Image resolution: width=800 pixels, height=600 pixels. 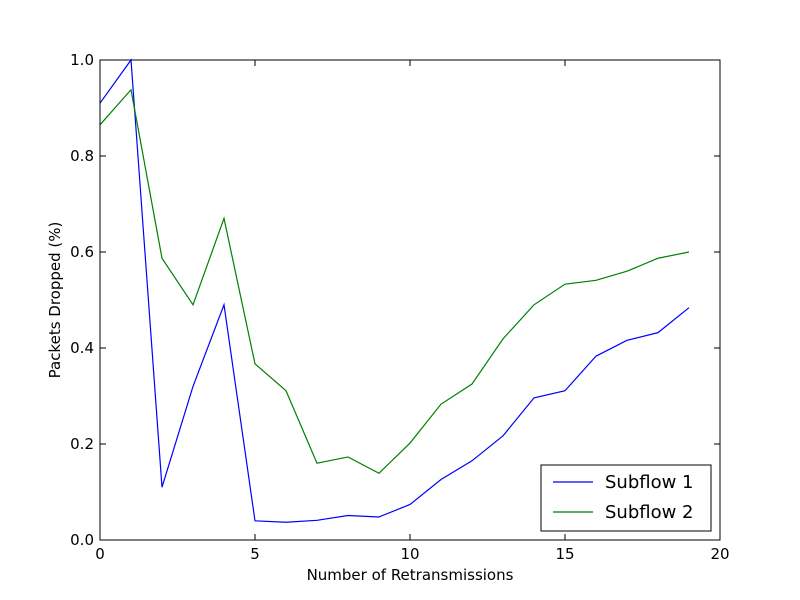 What do you see at coordinates (410, 575) in the screenshot?
I see `x-axis-label: Number of Retransmissions` at bounding box center [410, 575].